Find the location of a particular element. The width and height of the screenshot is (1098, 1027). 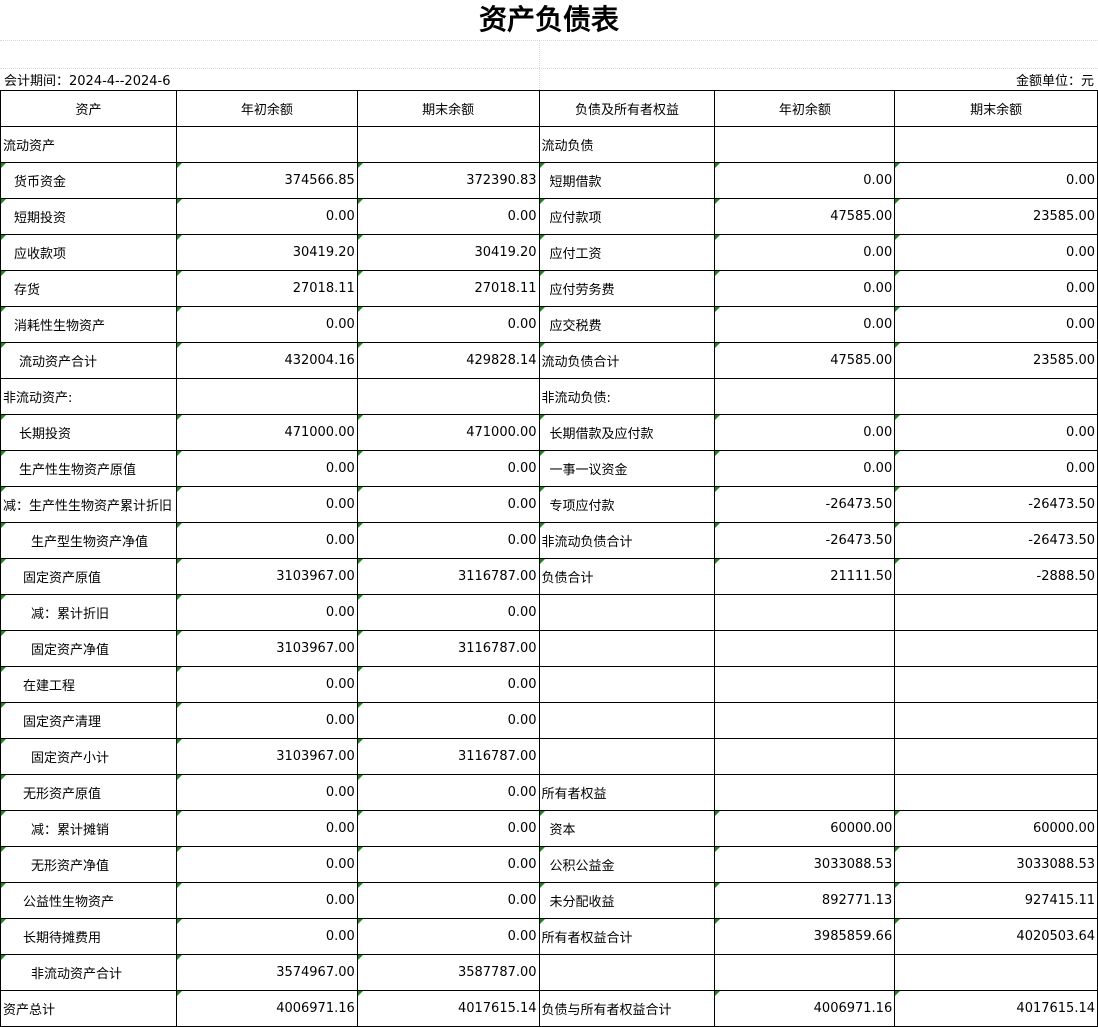

asset-begin-cell: 471000.00 is located at coordinates (266, 432).